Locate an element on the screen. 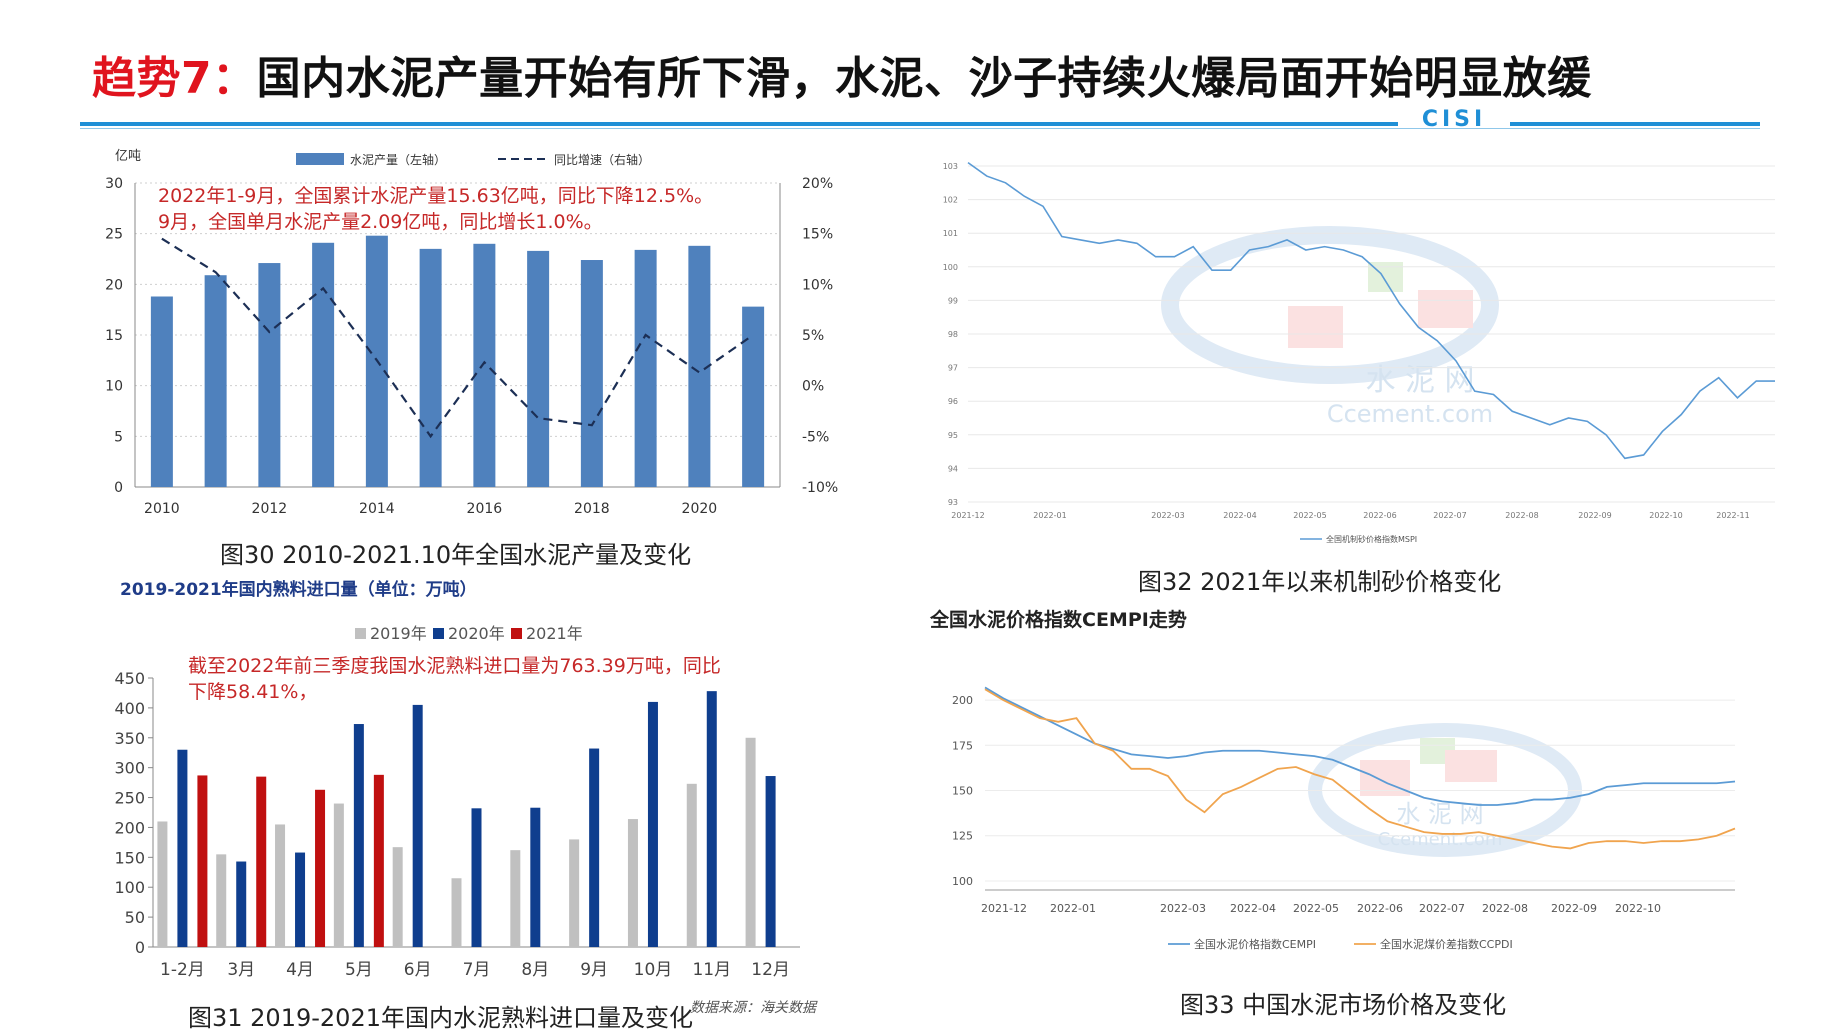  y-tick-label: 93 is located at coordinates (953, 502).